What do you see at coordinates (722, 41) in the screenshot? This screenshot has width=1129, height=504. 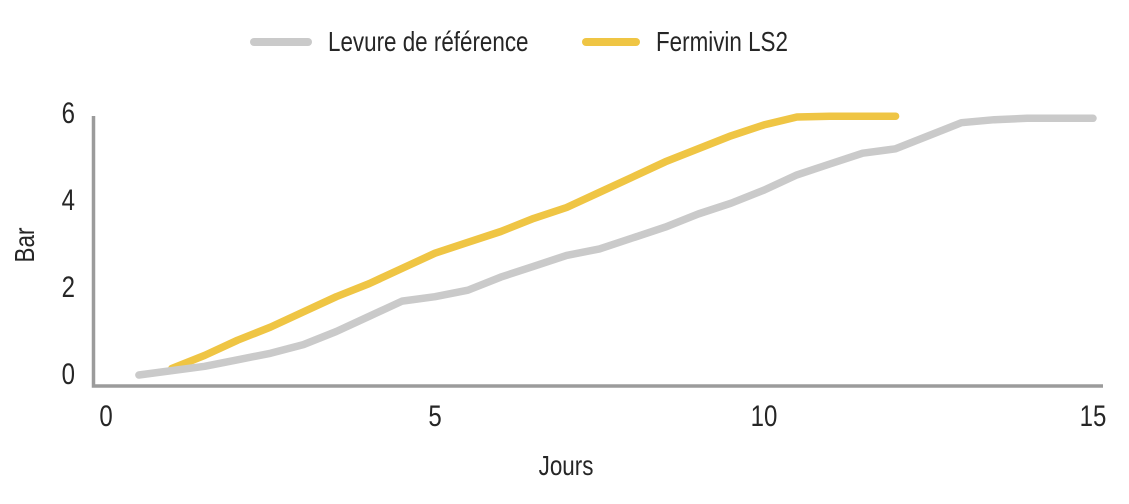 I see `legend-label: Fermivin LS2` at bounding box center [722, 41].